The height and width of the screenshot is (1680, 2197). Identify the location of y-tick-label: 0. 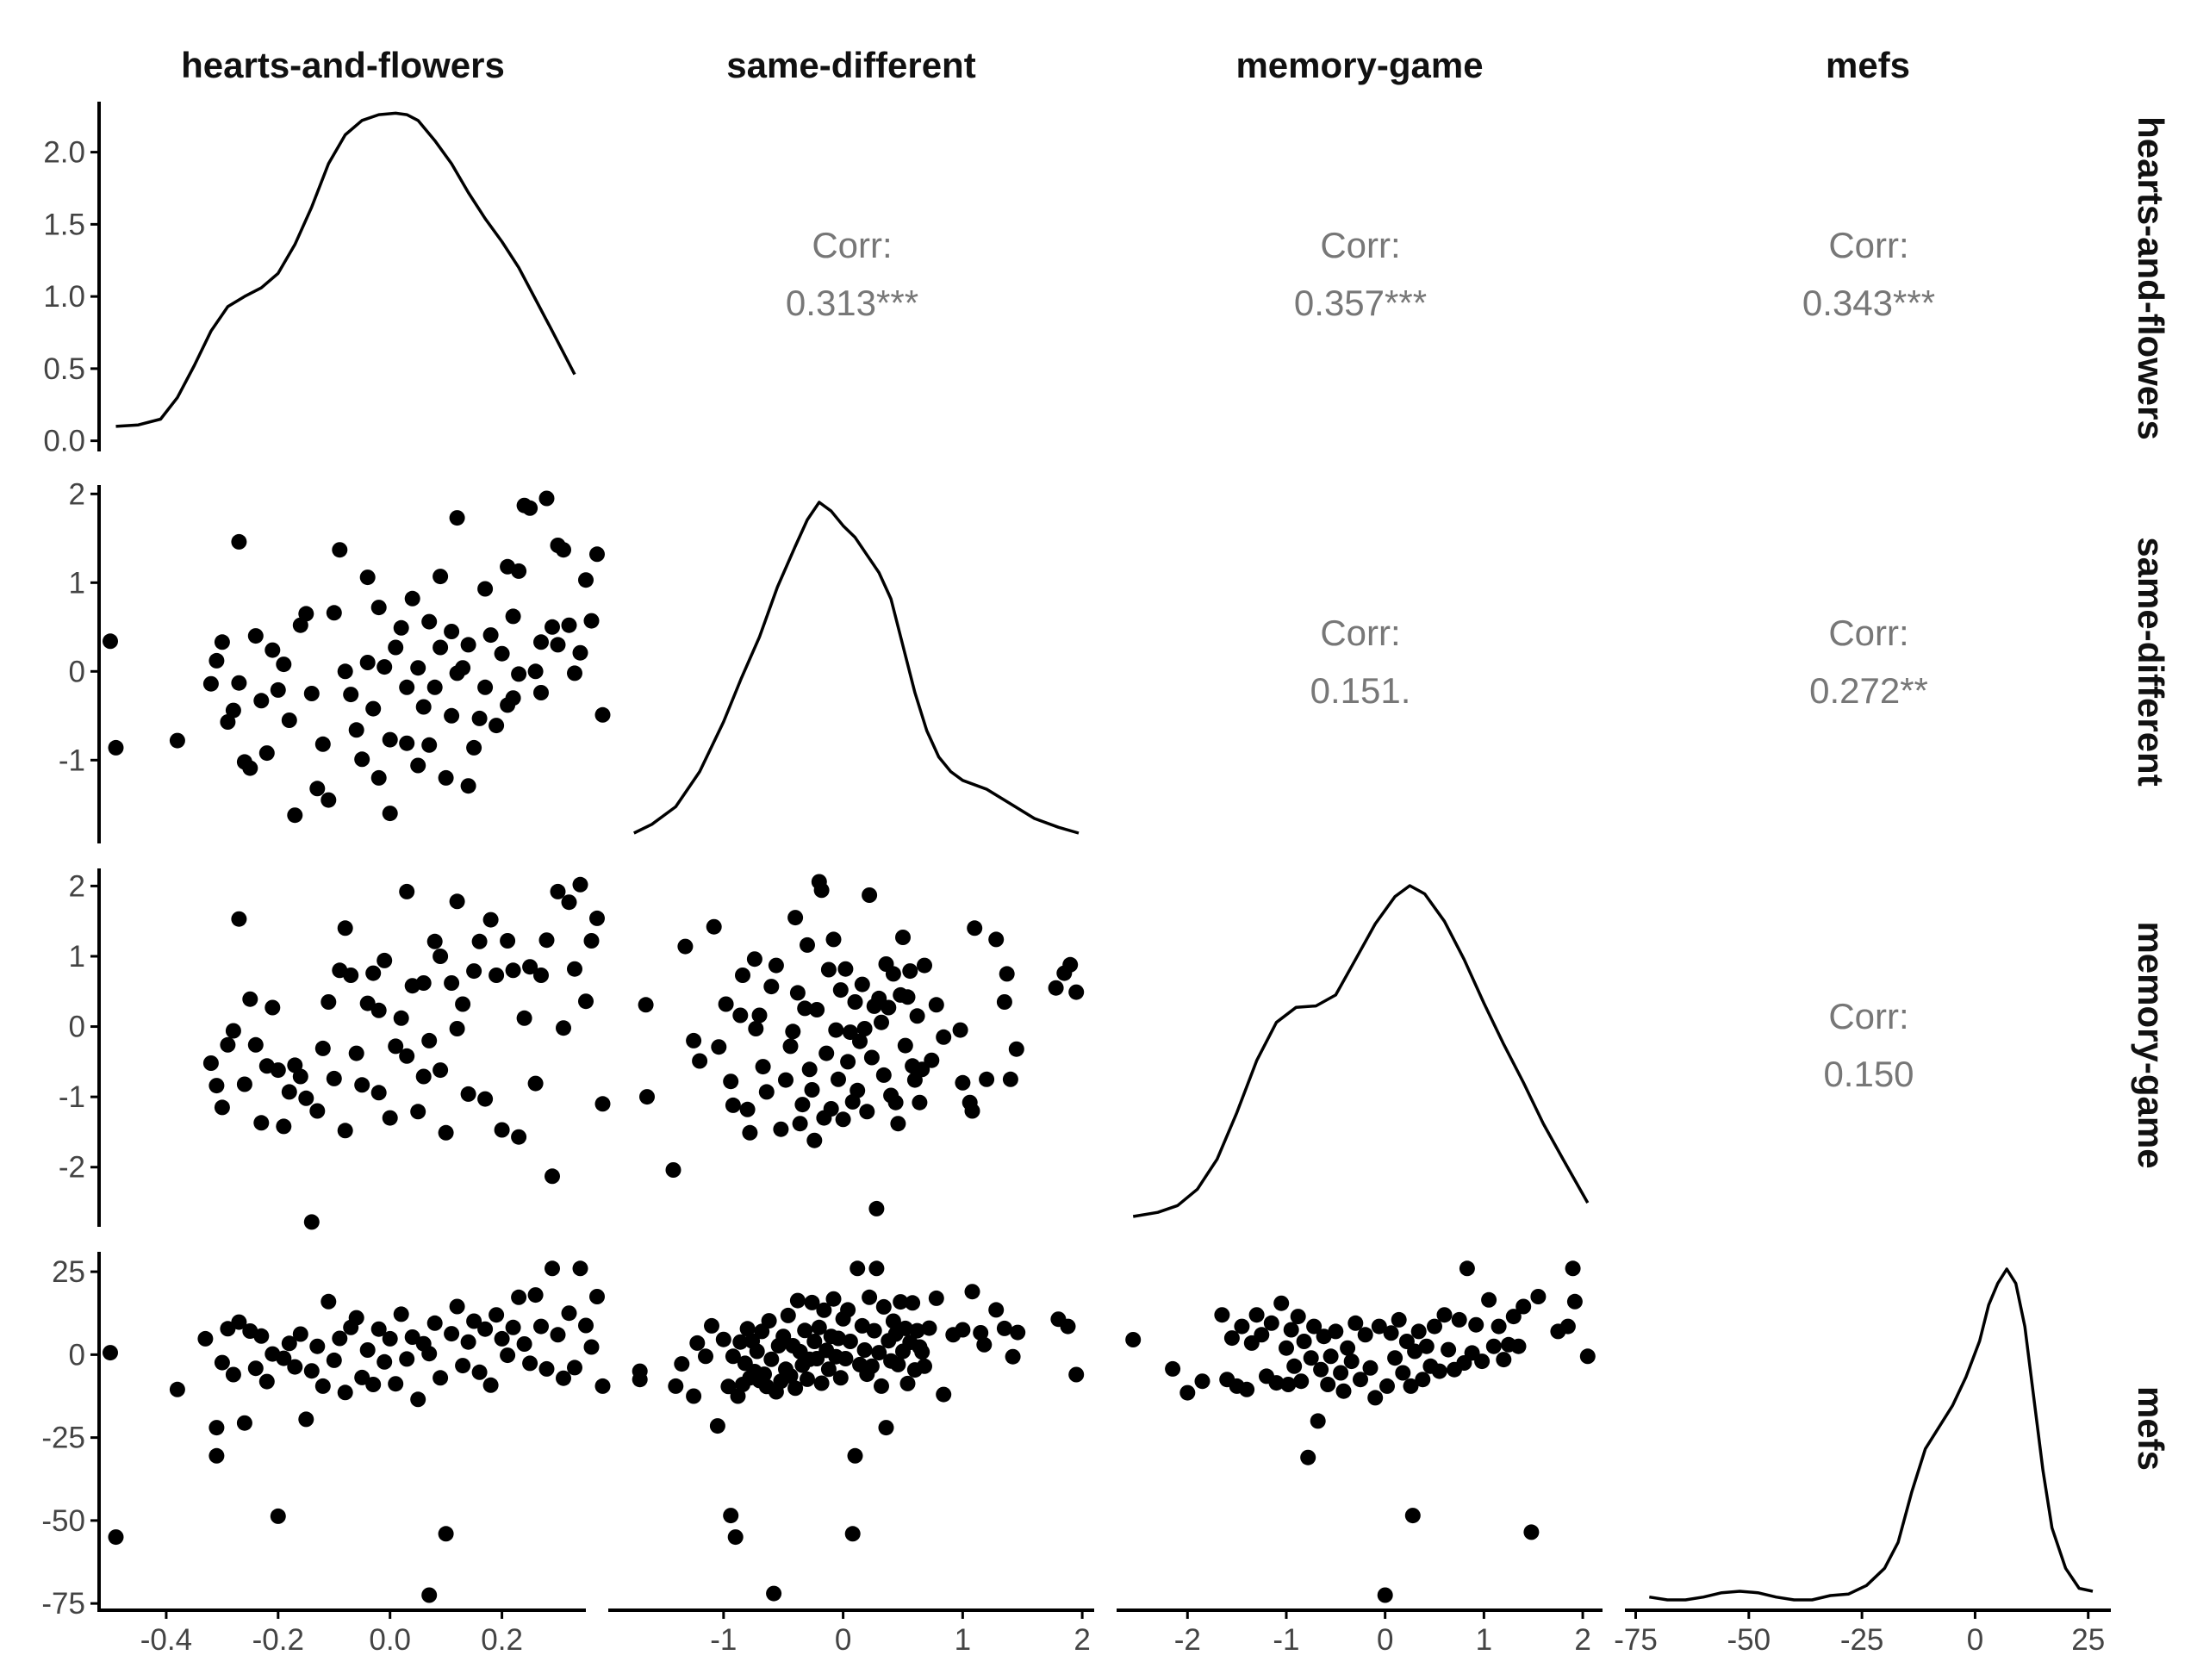
(77, 1355).